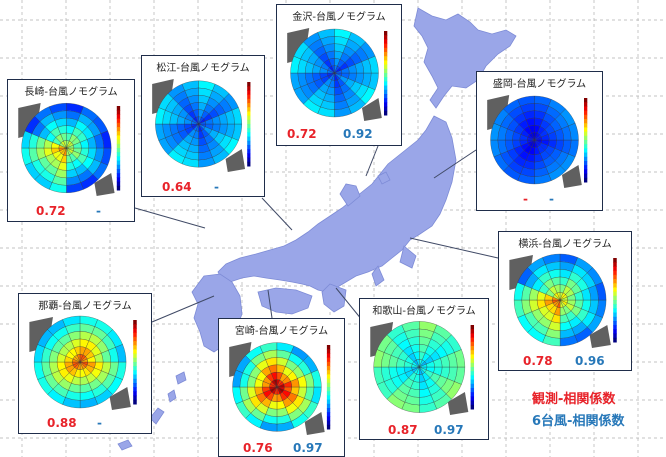 The image size is (666, 457). Describe the element at coordinates (565, 244) in the screenshot. I see `panel-title: 横浜-台風ノモグラム` at that location.